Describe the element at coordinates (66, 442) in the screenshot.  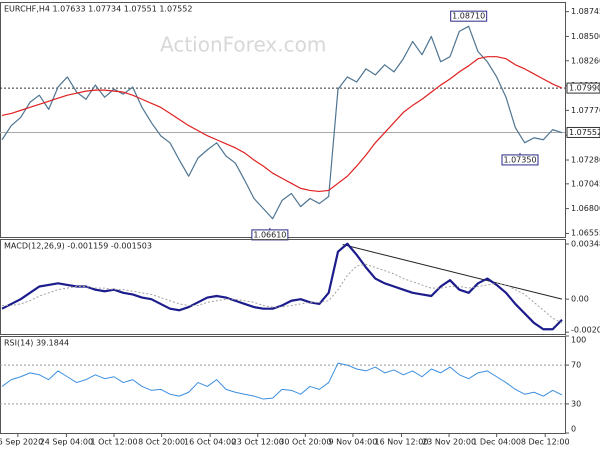
I see `x-tick-label: 24 Sep 04:00` at that location.